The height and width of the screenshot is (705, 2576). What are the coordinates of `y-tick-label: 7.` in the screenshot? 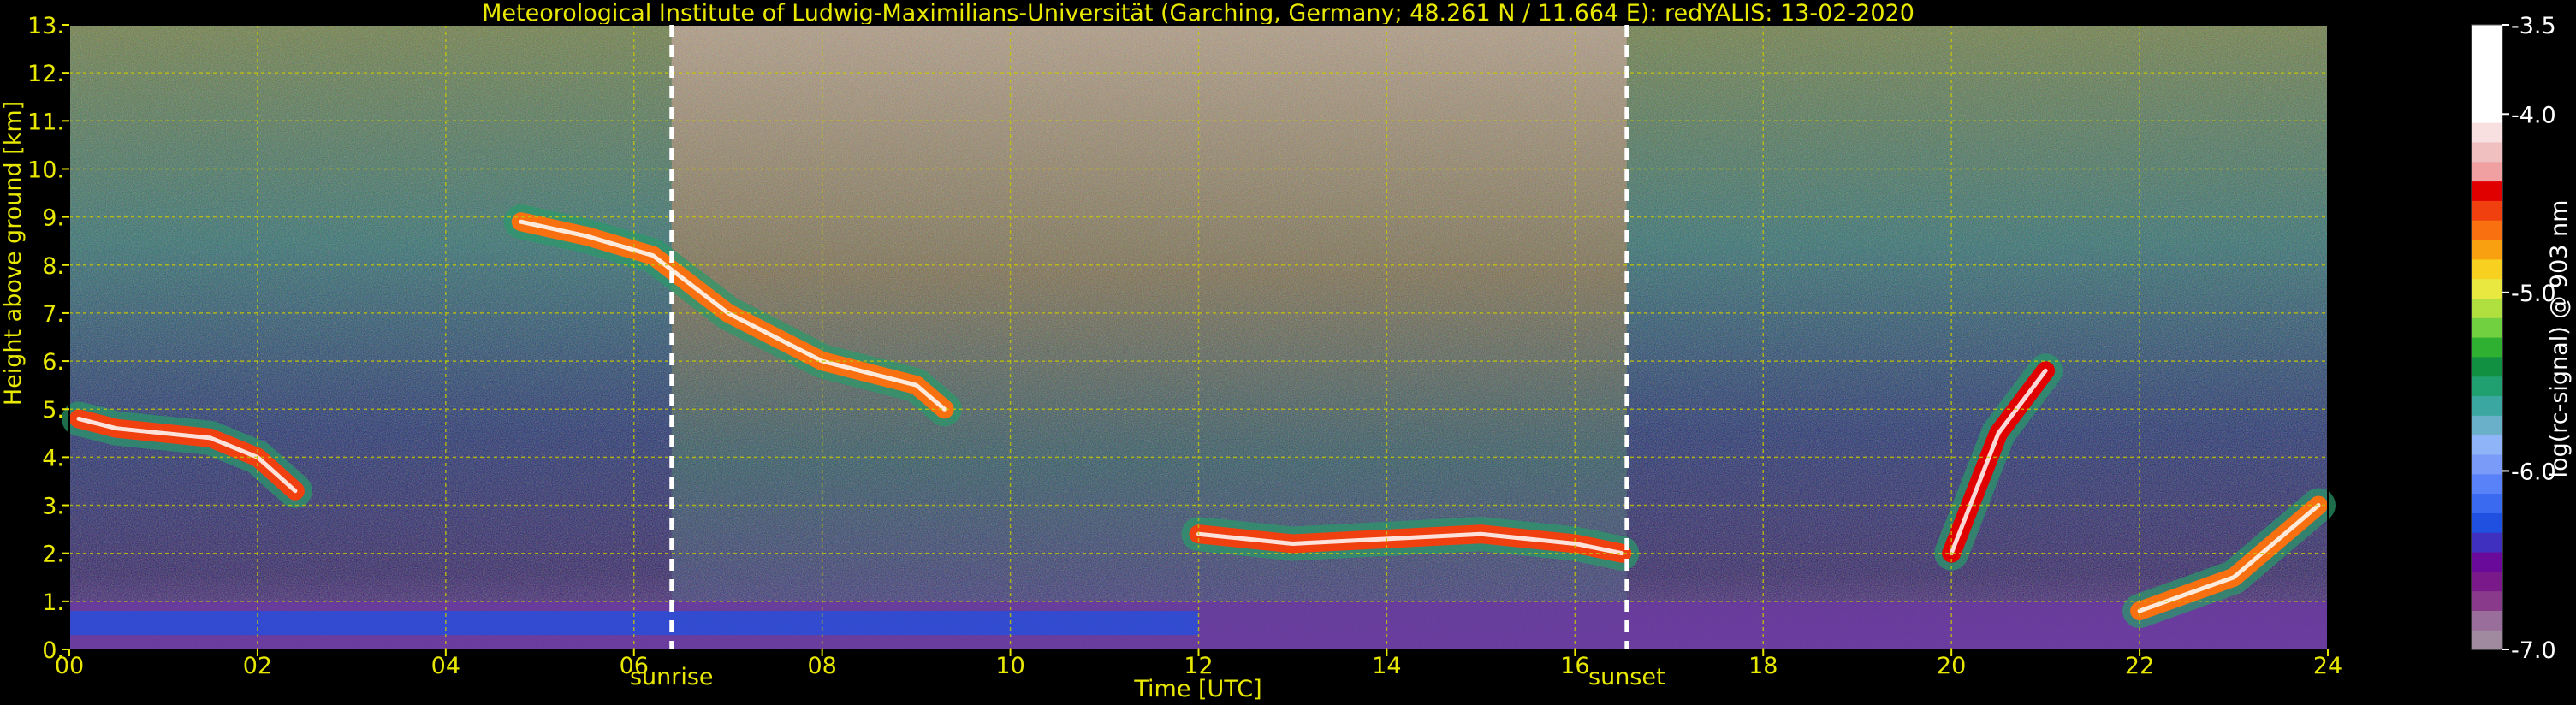 It's located at (53, 314).